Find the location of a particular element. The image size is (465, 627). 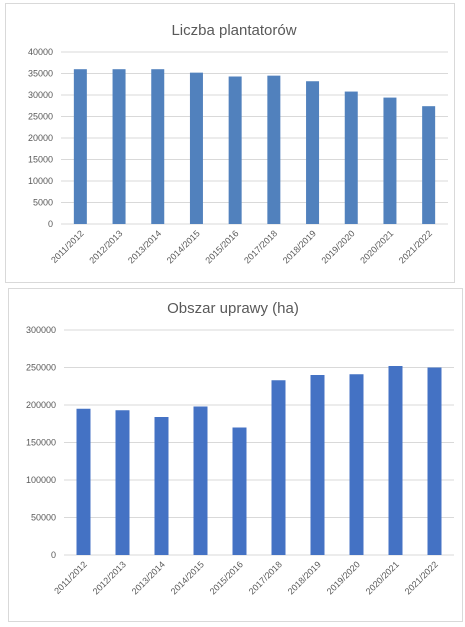

y-tick-labels: 0 5000 10000 15000 20000 25000 30000 35000 40000 is located at coordinates (40, 138).